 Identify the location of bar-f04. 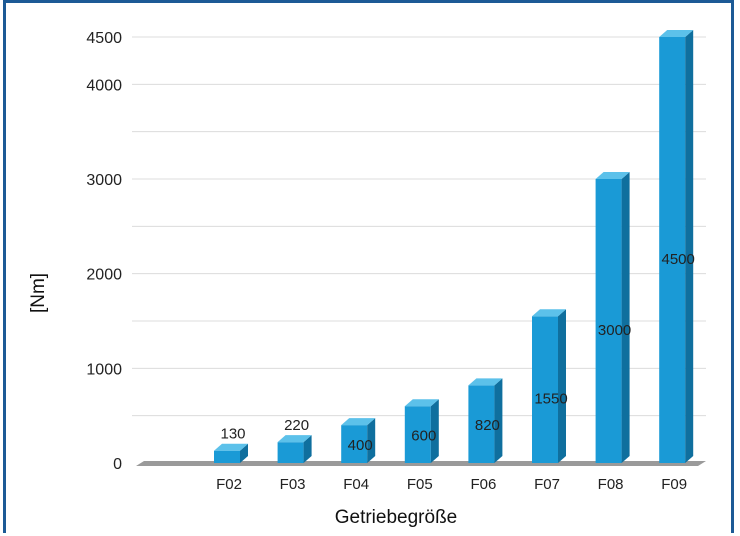
(358, 440).